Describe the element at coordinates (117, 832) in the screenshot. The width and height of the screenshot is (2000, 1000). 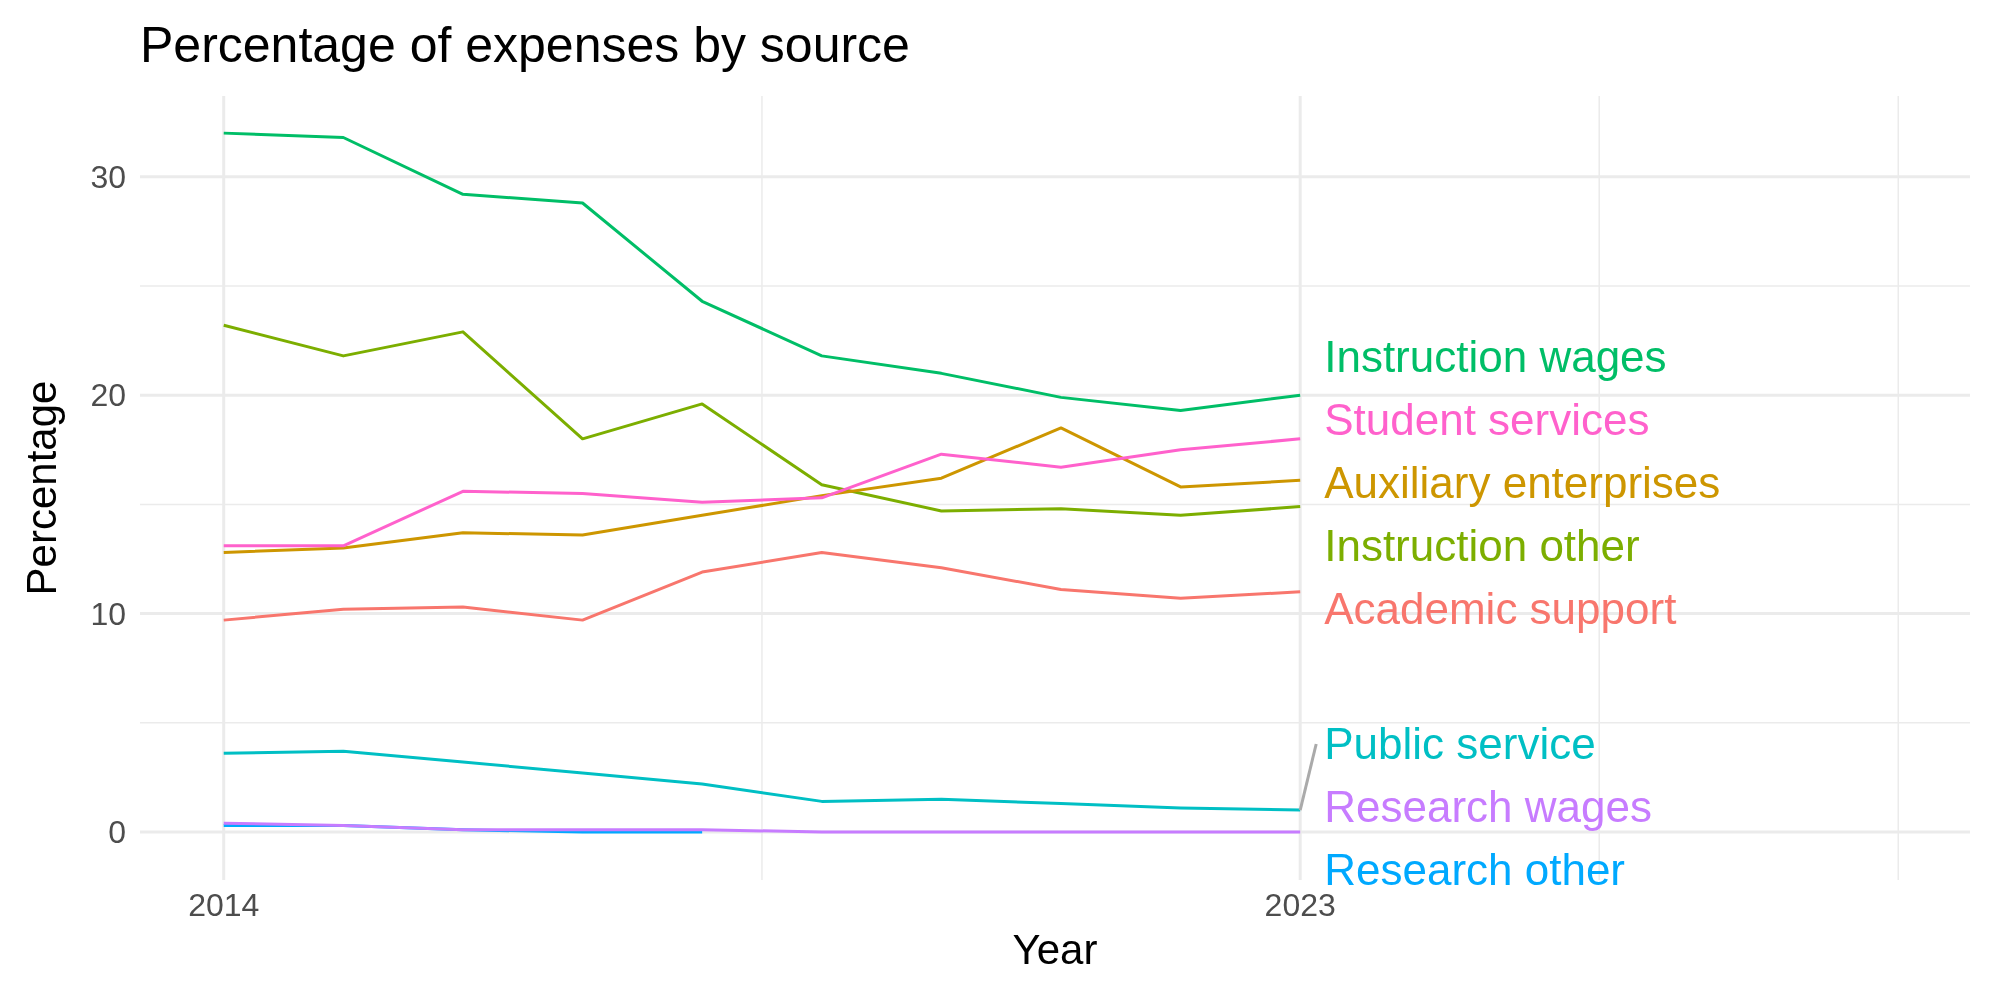
I see `y-tick-label: 0` at that location.